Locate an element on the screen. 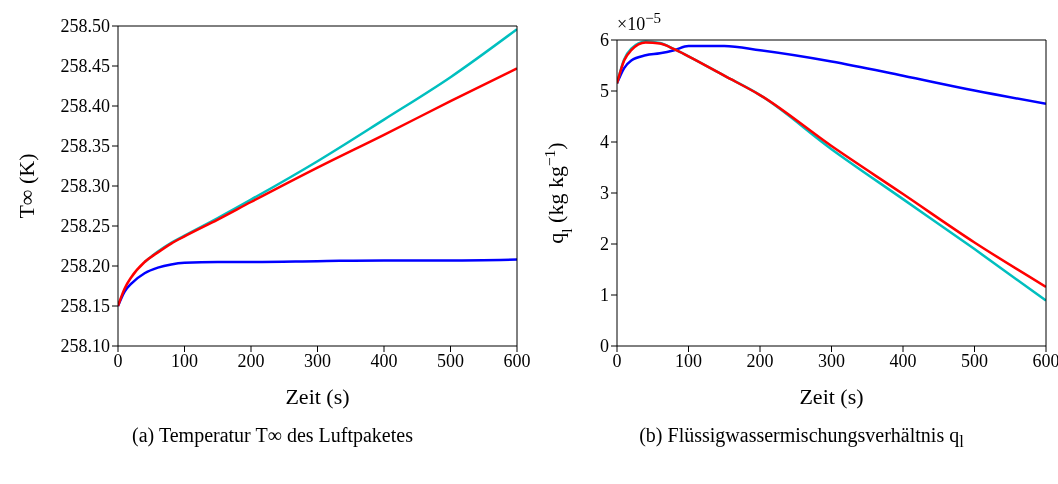  y-tick-label: 2 is located at coordinates (604, 244).